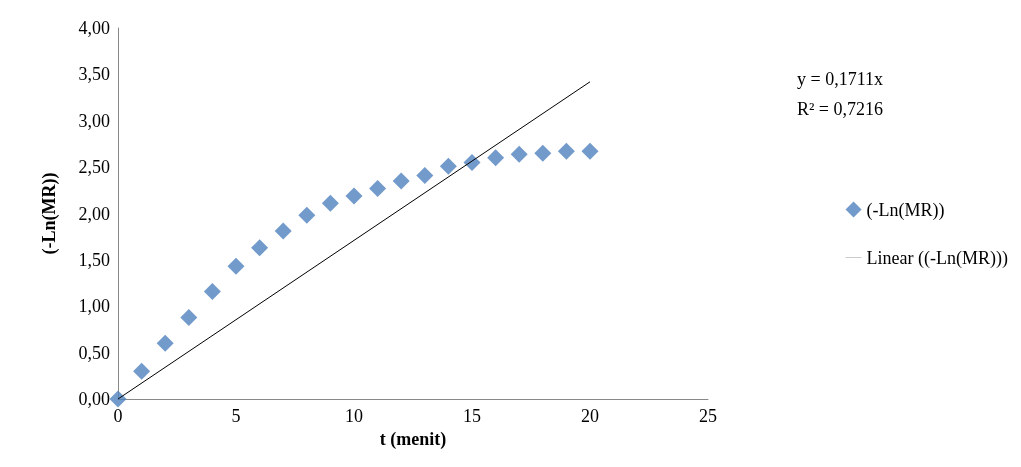  I want to click on y-tick-label: 1,50, so click(94, 259).